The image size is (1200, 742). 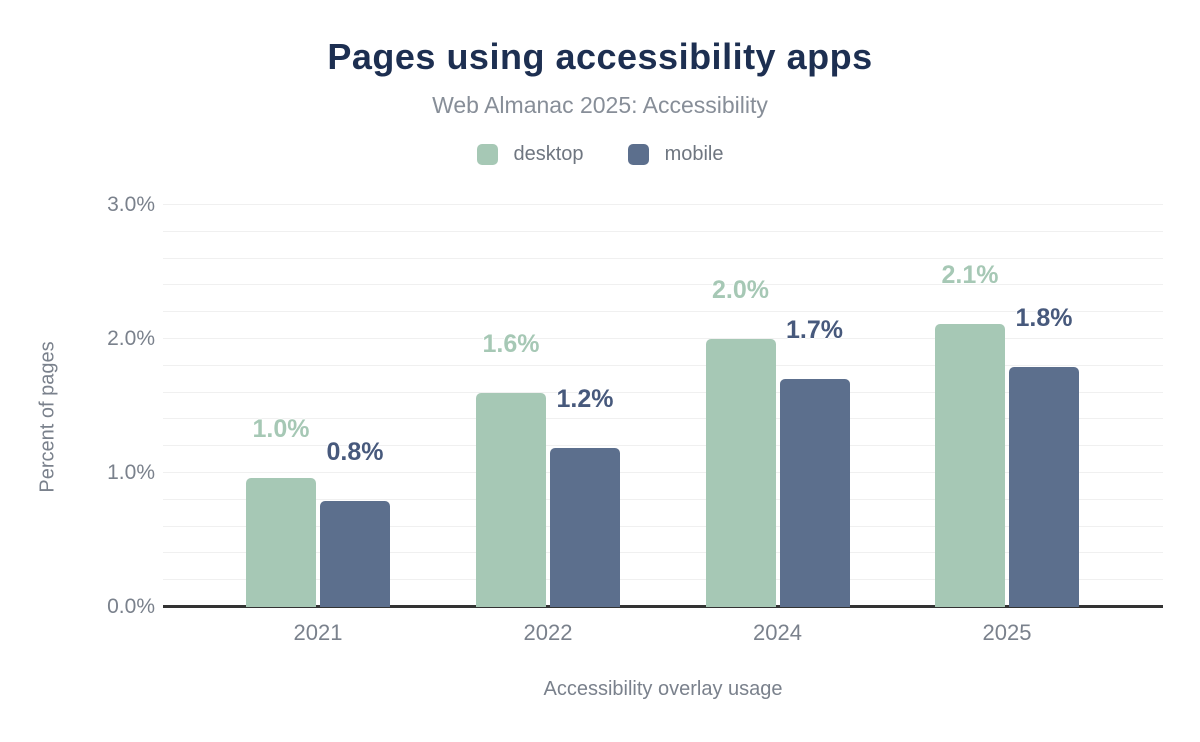 What do you see at coordinates (970, 275) in the screenshot?
I see `bar-value-label-desktop-2025: 2.1%` at bounding box center [970, 275].